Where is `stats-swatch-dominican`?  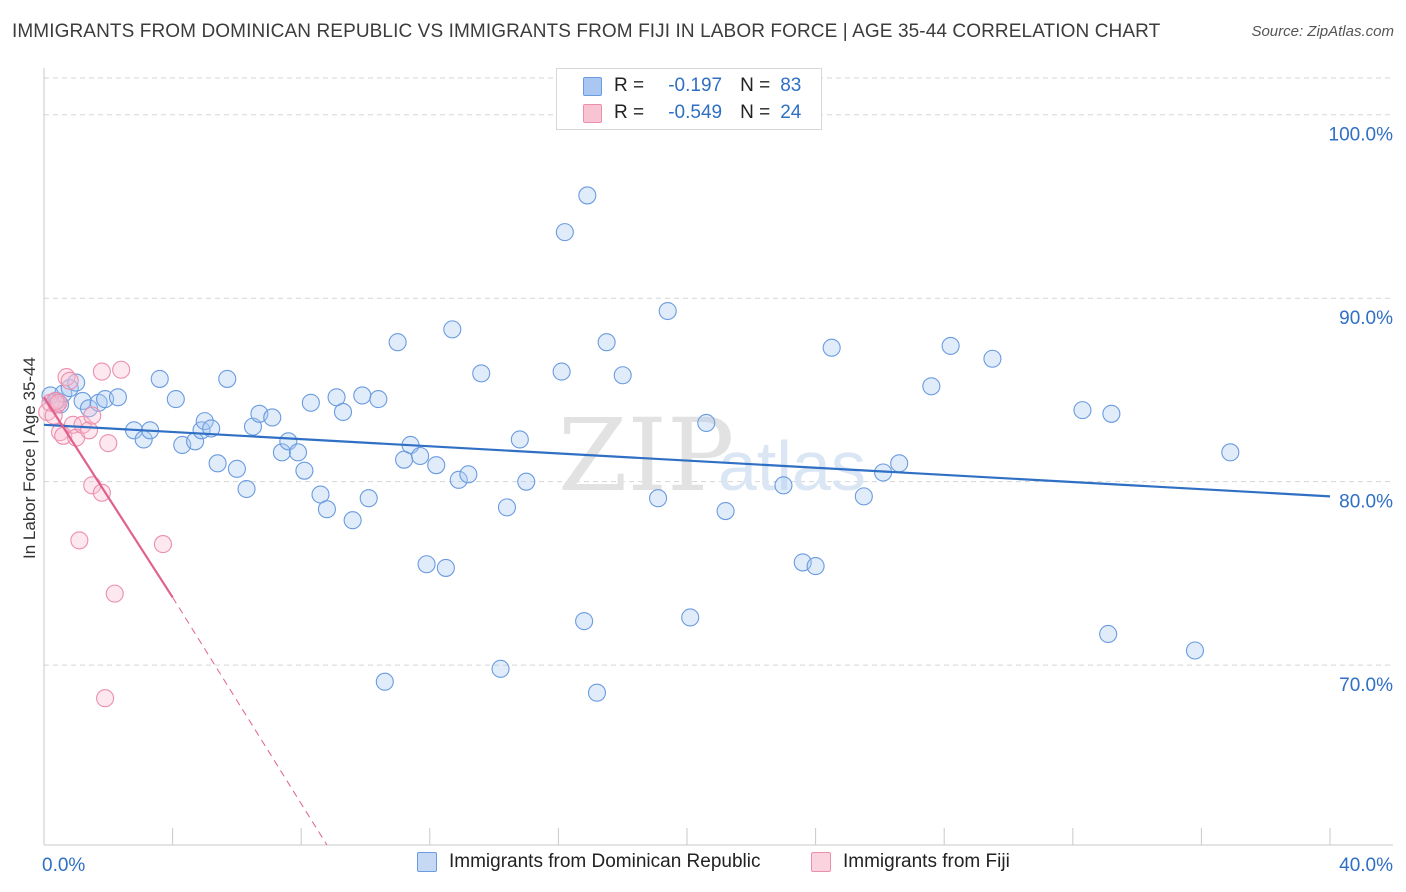
stats-swatch-dominican is located at coordinates (592, 86).